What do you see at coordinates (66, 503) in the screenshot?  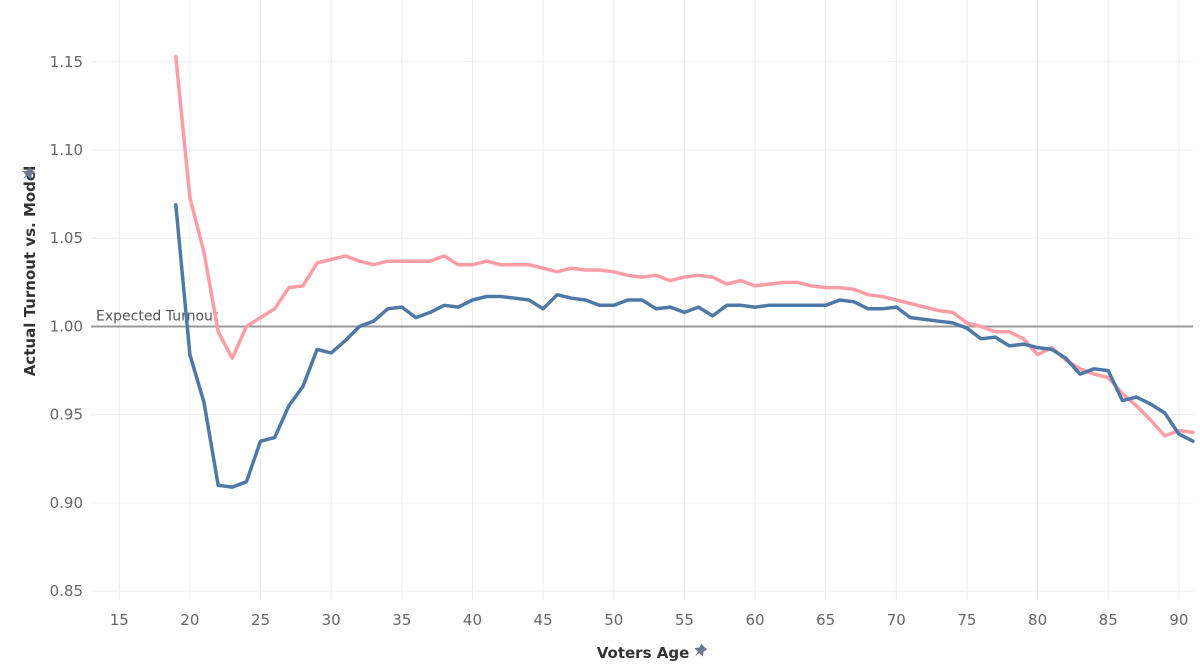 I see `y-tick-label: 0.90` at bounding box center [66, 503].